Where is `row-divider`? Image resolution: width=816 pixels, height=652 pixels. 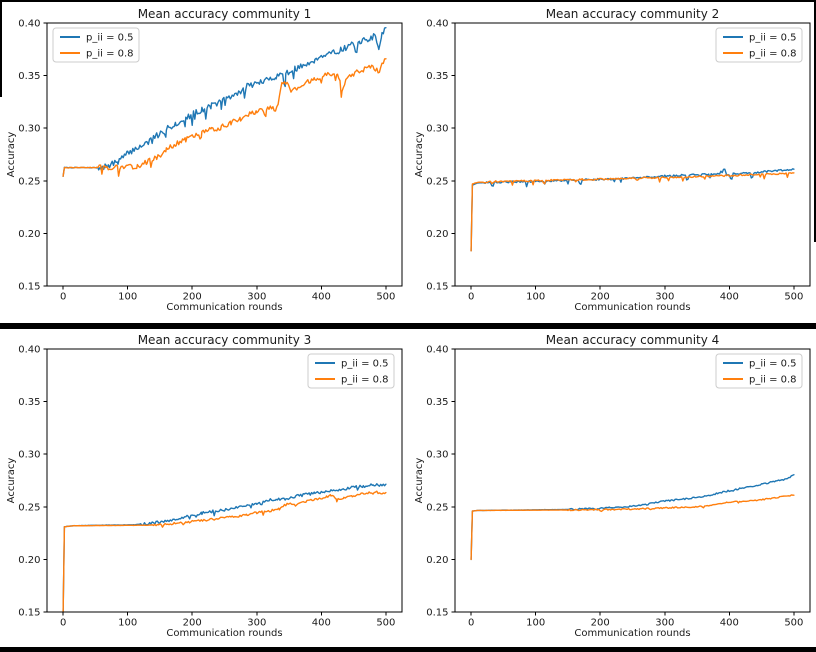
row-divider is located at coordinates (408, 326).